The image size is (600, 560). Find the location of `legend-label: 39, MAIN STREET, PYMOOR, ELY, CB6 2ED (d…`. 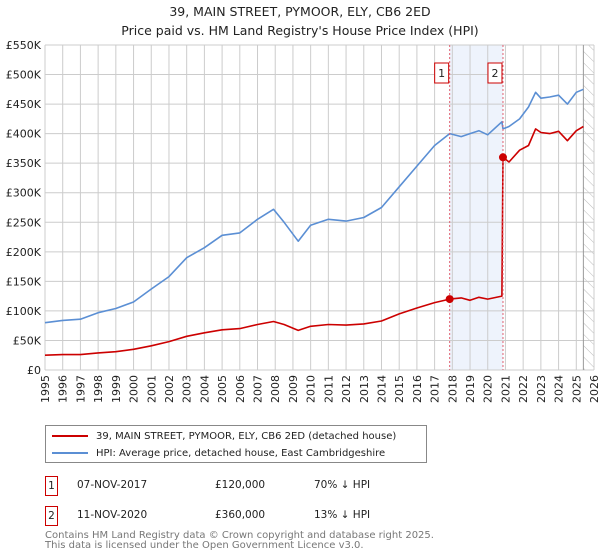

legend-label: 39, MAIN STREET, PYMOOR, ELY, CB6 2ED (d… is located at coordinates (246, 436).